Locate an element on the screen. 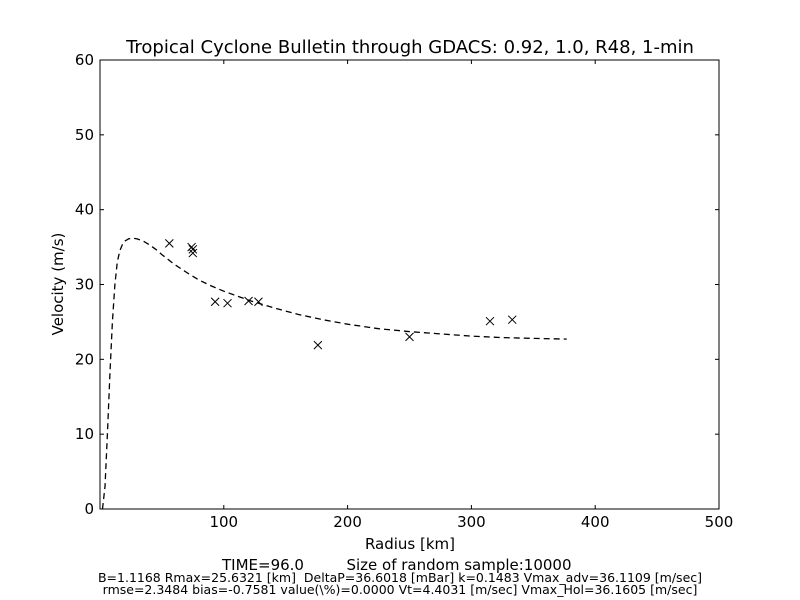  sample-size-label: Size of random sample:10000 is located at coordinates (458, 565).